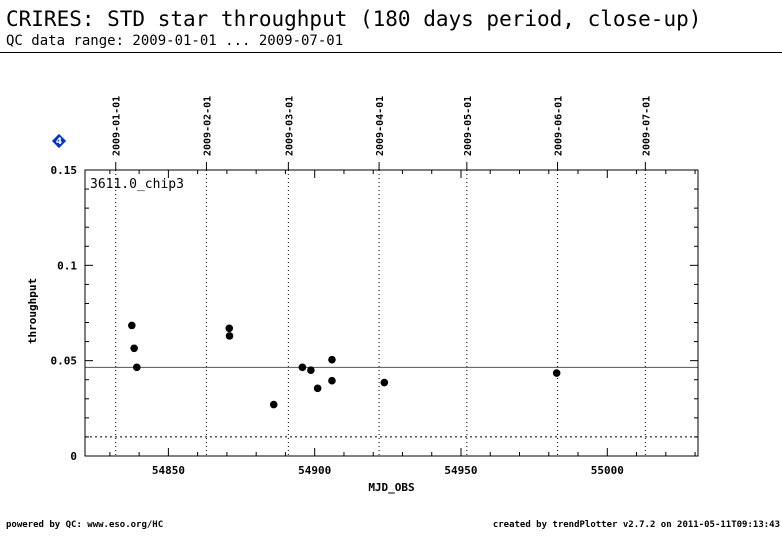  What do you see at coordinates (460, 470) in the screenshot?
I see `x-tick-label: 54950` at bounding box center [460, 470].